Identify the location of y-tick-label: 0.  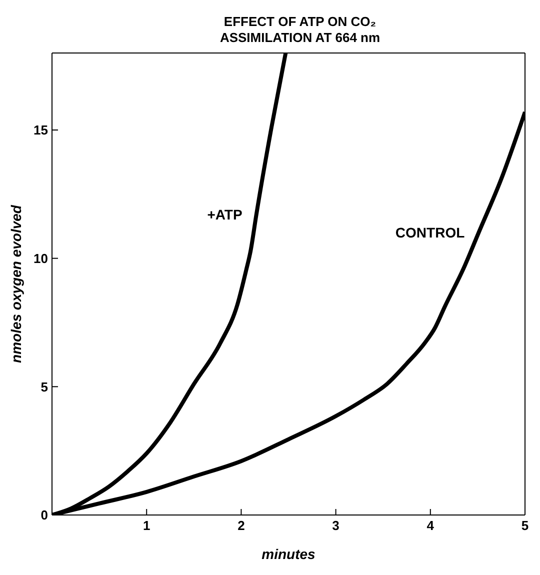
(44, 515).